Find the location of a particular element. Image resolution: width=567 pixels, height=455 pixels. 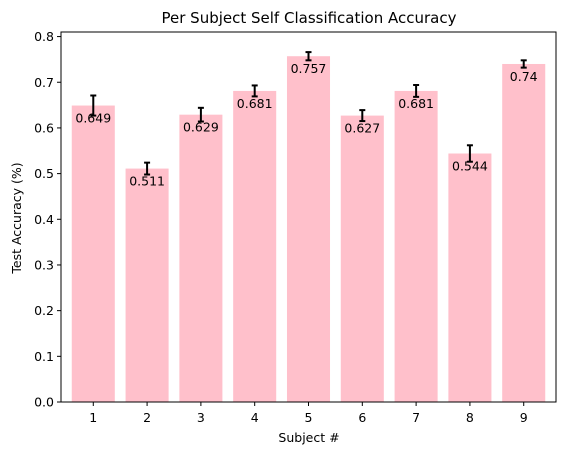

x-tick-label-6: 6 is located at coordinates (362, 417).